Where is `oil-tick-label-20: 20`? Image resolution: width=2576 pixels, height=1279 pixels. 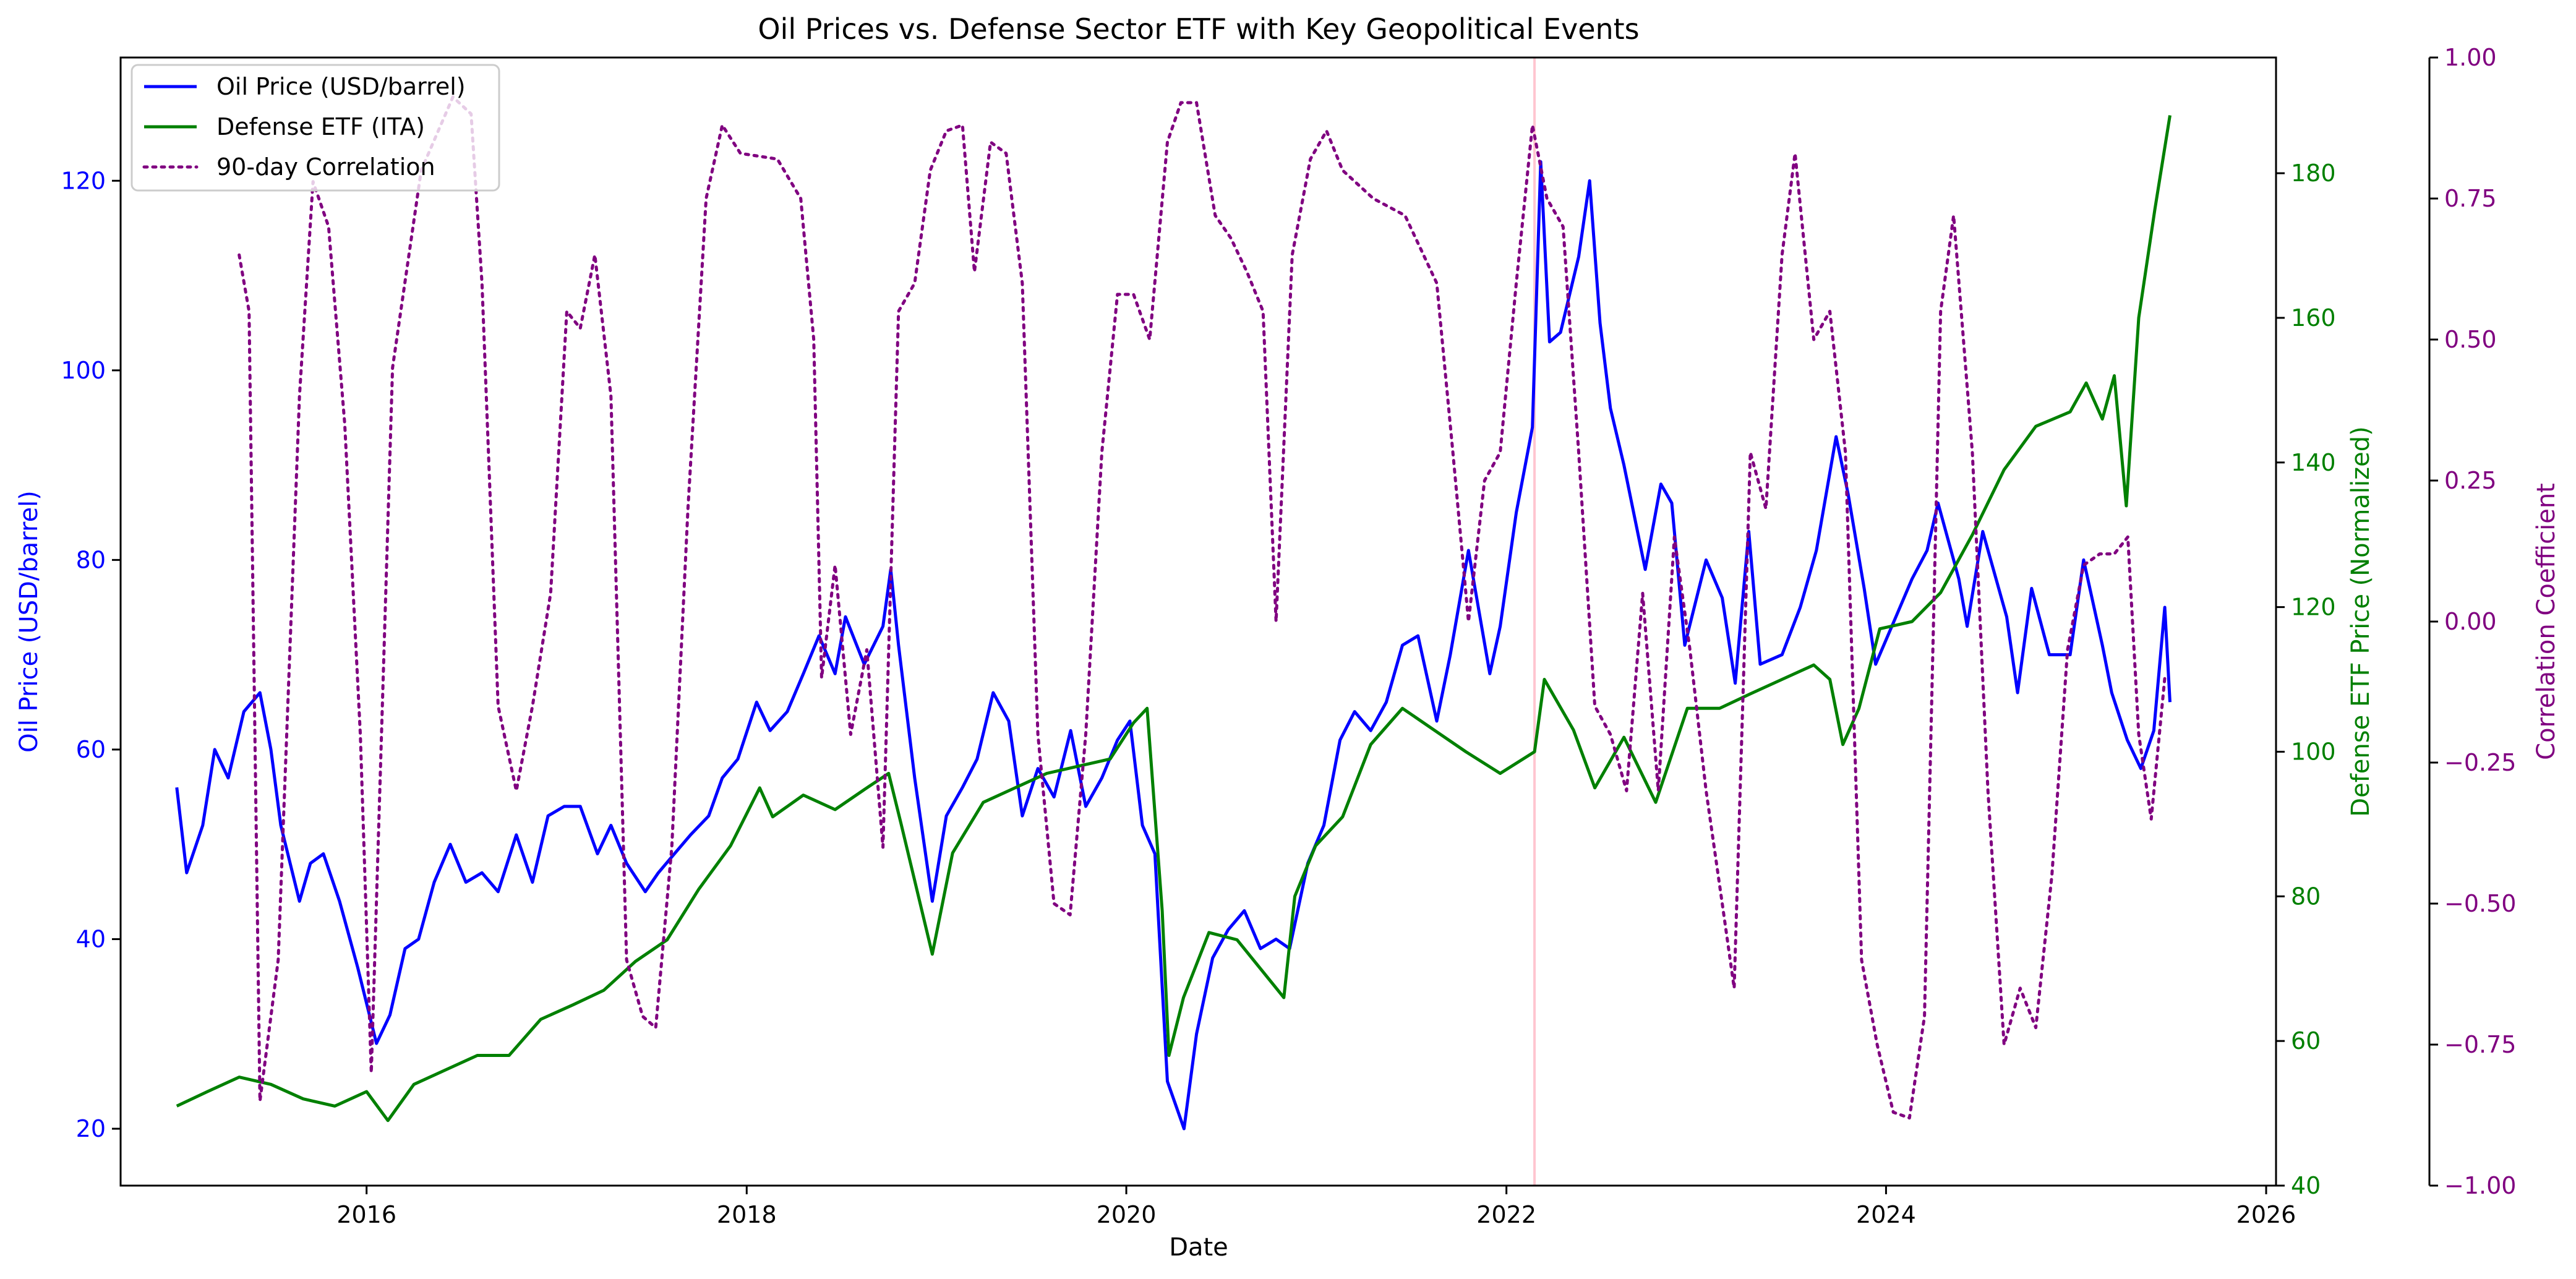
oil-tick-label-20: 20 is located at coordinates (91, 1128).